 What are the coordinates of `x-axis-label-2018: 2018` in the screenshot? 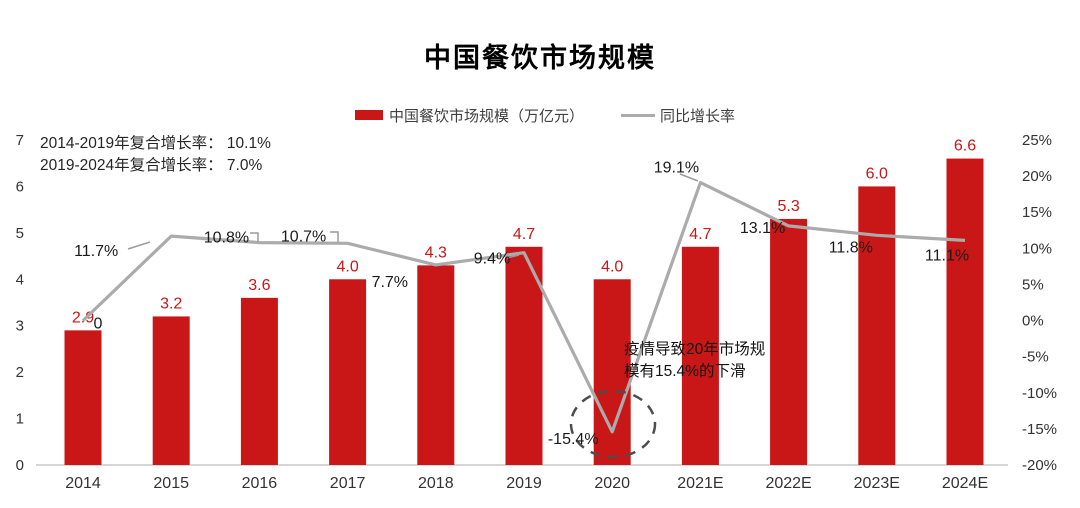 It's located at (436, 483).